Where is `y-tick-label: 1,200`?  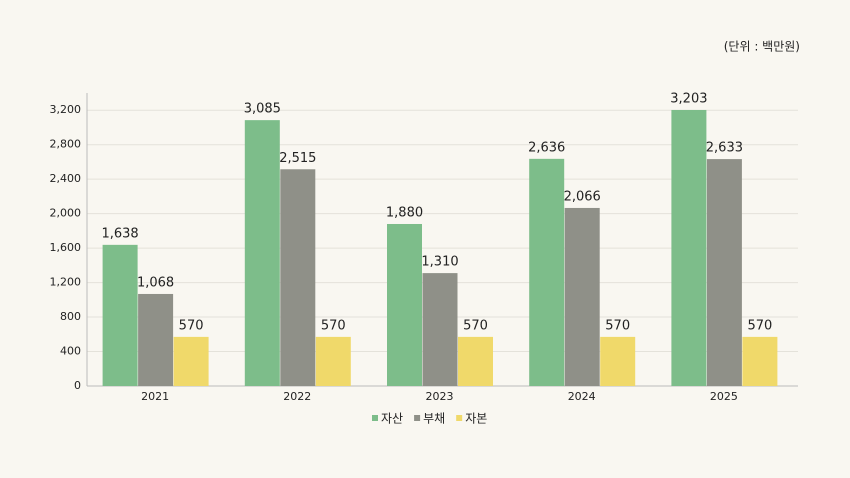
y-tick-label: 1,200 is located at coordinates (66, 282).